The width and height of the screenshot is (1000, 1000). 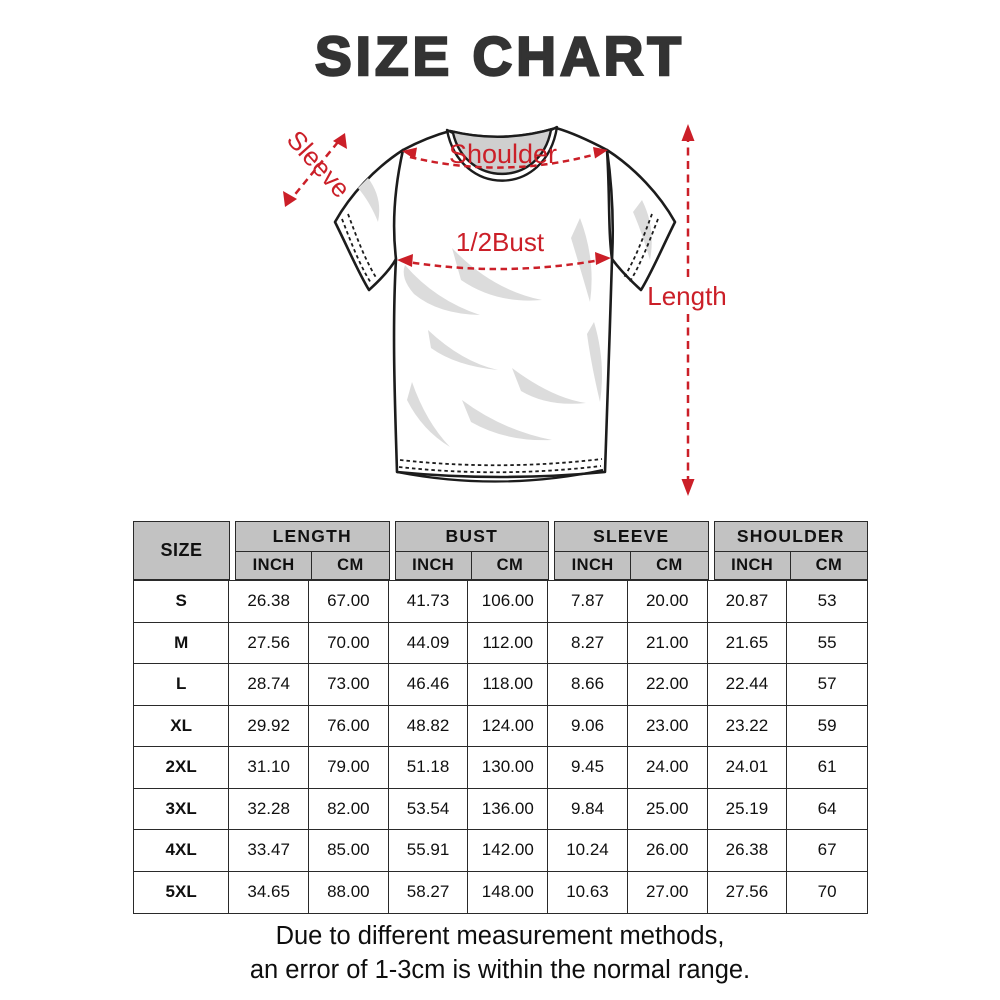 I want to click on value-cell: 9.45, so click(x=588, y=768).